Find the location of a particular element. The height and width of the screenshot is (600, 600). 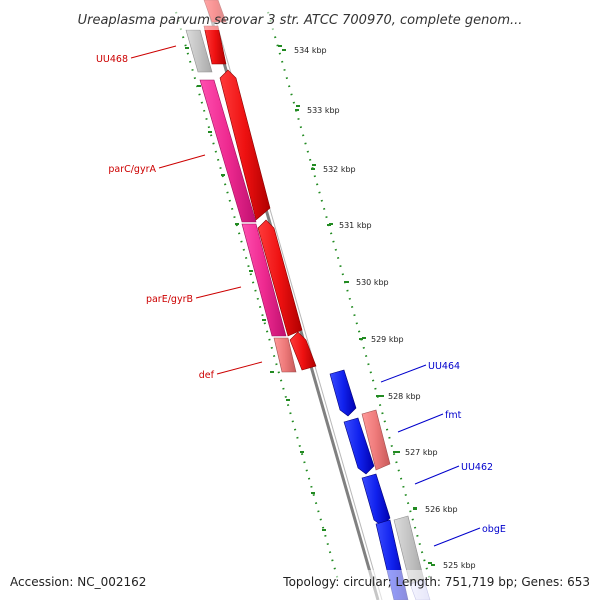

reverse-features is located at coordinates (380, 484).